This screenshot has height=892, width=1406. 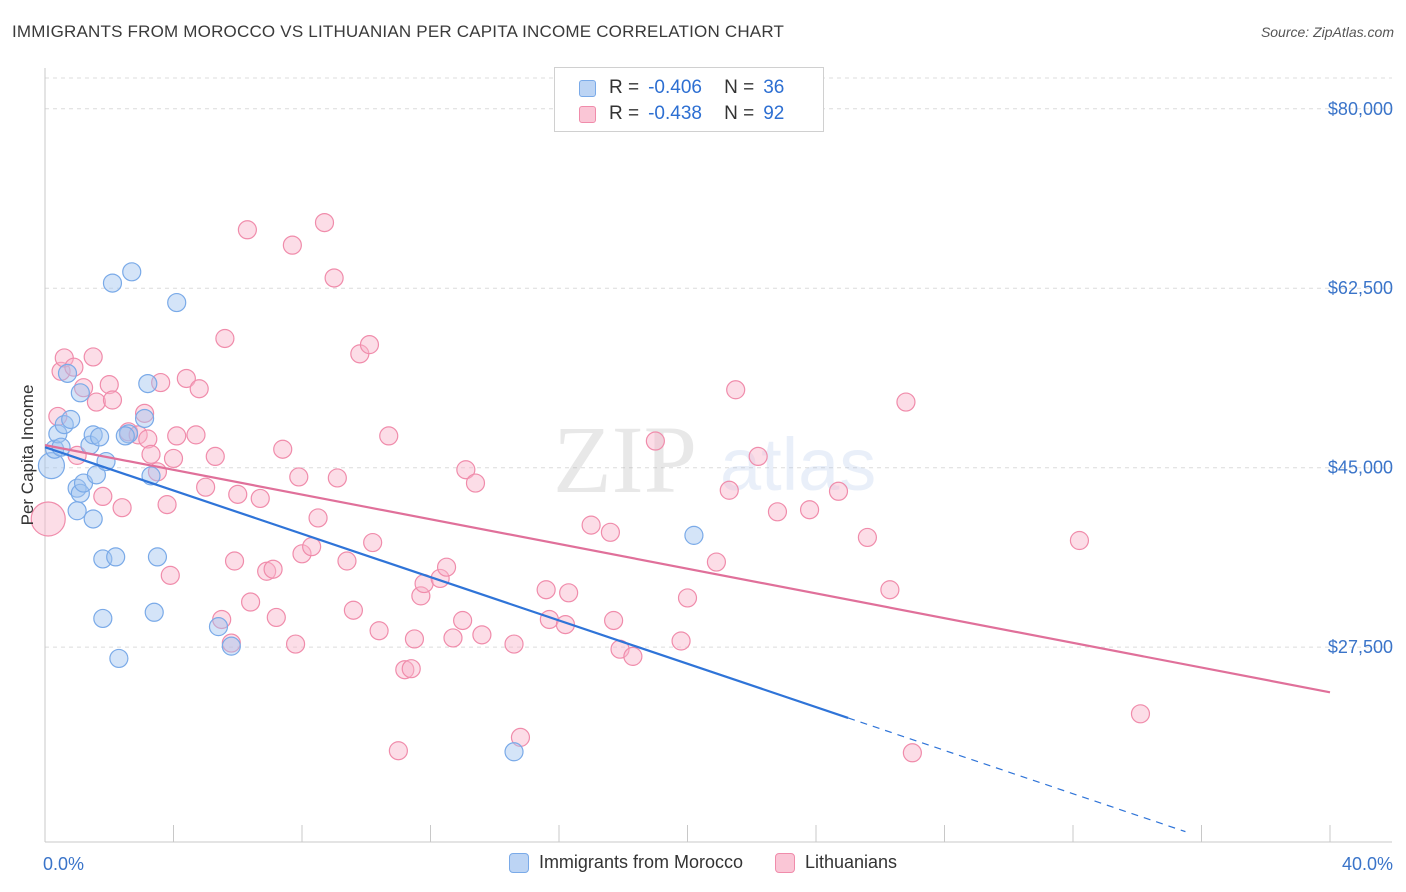 What do you see at coordinates (714, 459) in the screenshot?
I see `watermark: ZIP atlas` at bounding box center [714, 459].